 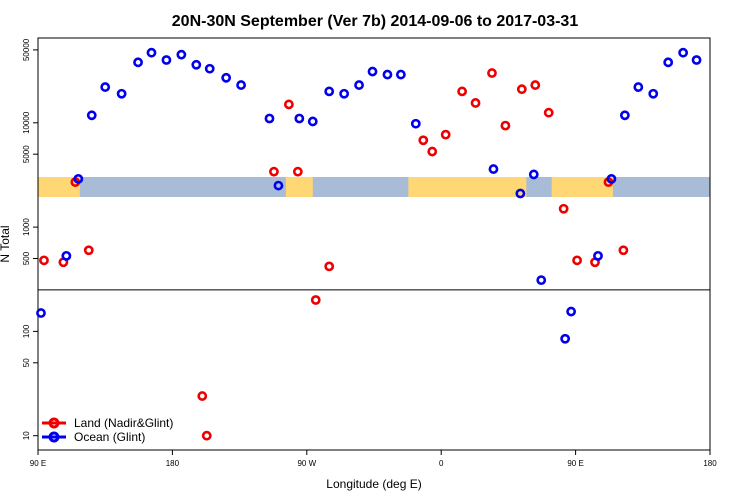 What do you see at coordinates (26, 227) in the screenshot?
I see `y-tick-label: 1000` at bounding box center [26, 227].